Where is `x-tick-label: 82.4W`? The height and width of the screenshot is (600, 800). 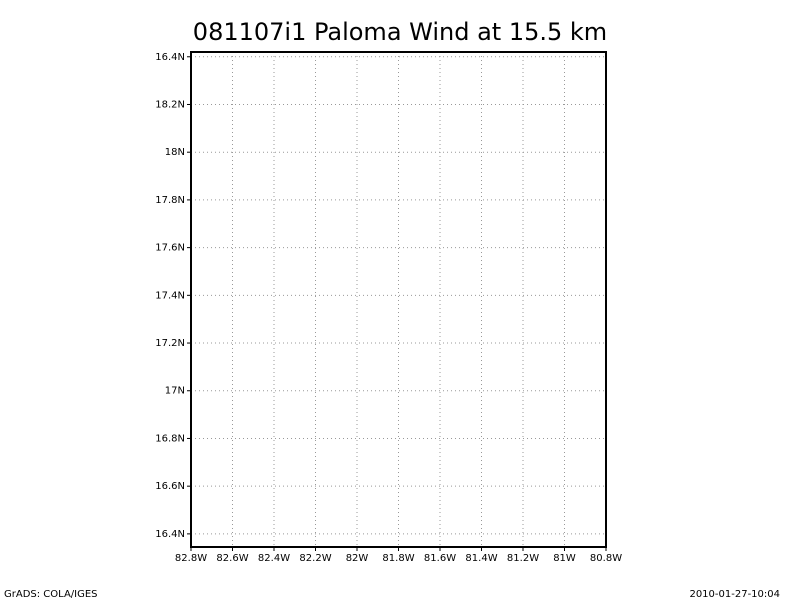 x-tick-label: 82.4W is located at coordinates (274, 558).